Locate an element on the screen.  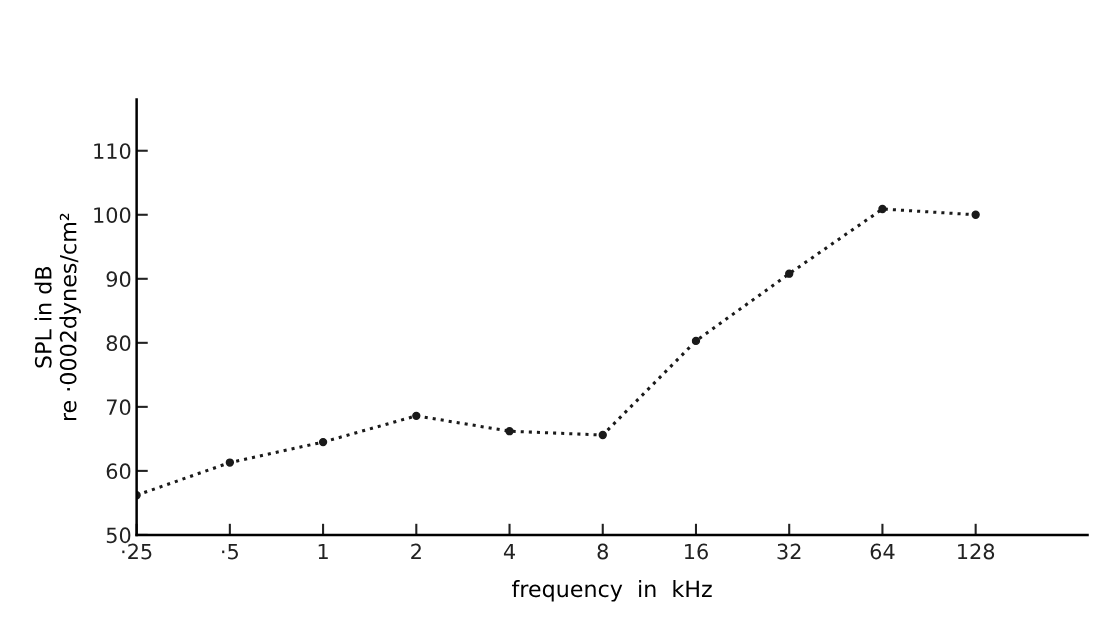
x-tick-label: 4 is located at coordinates (509, 551).